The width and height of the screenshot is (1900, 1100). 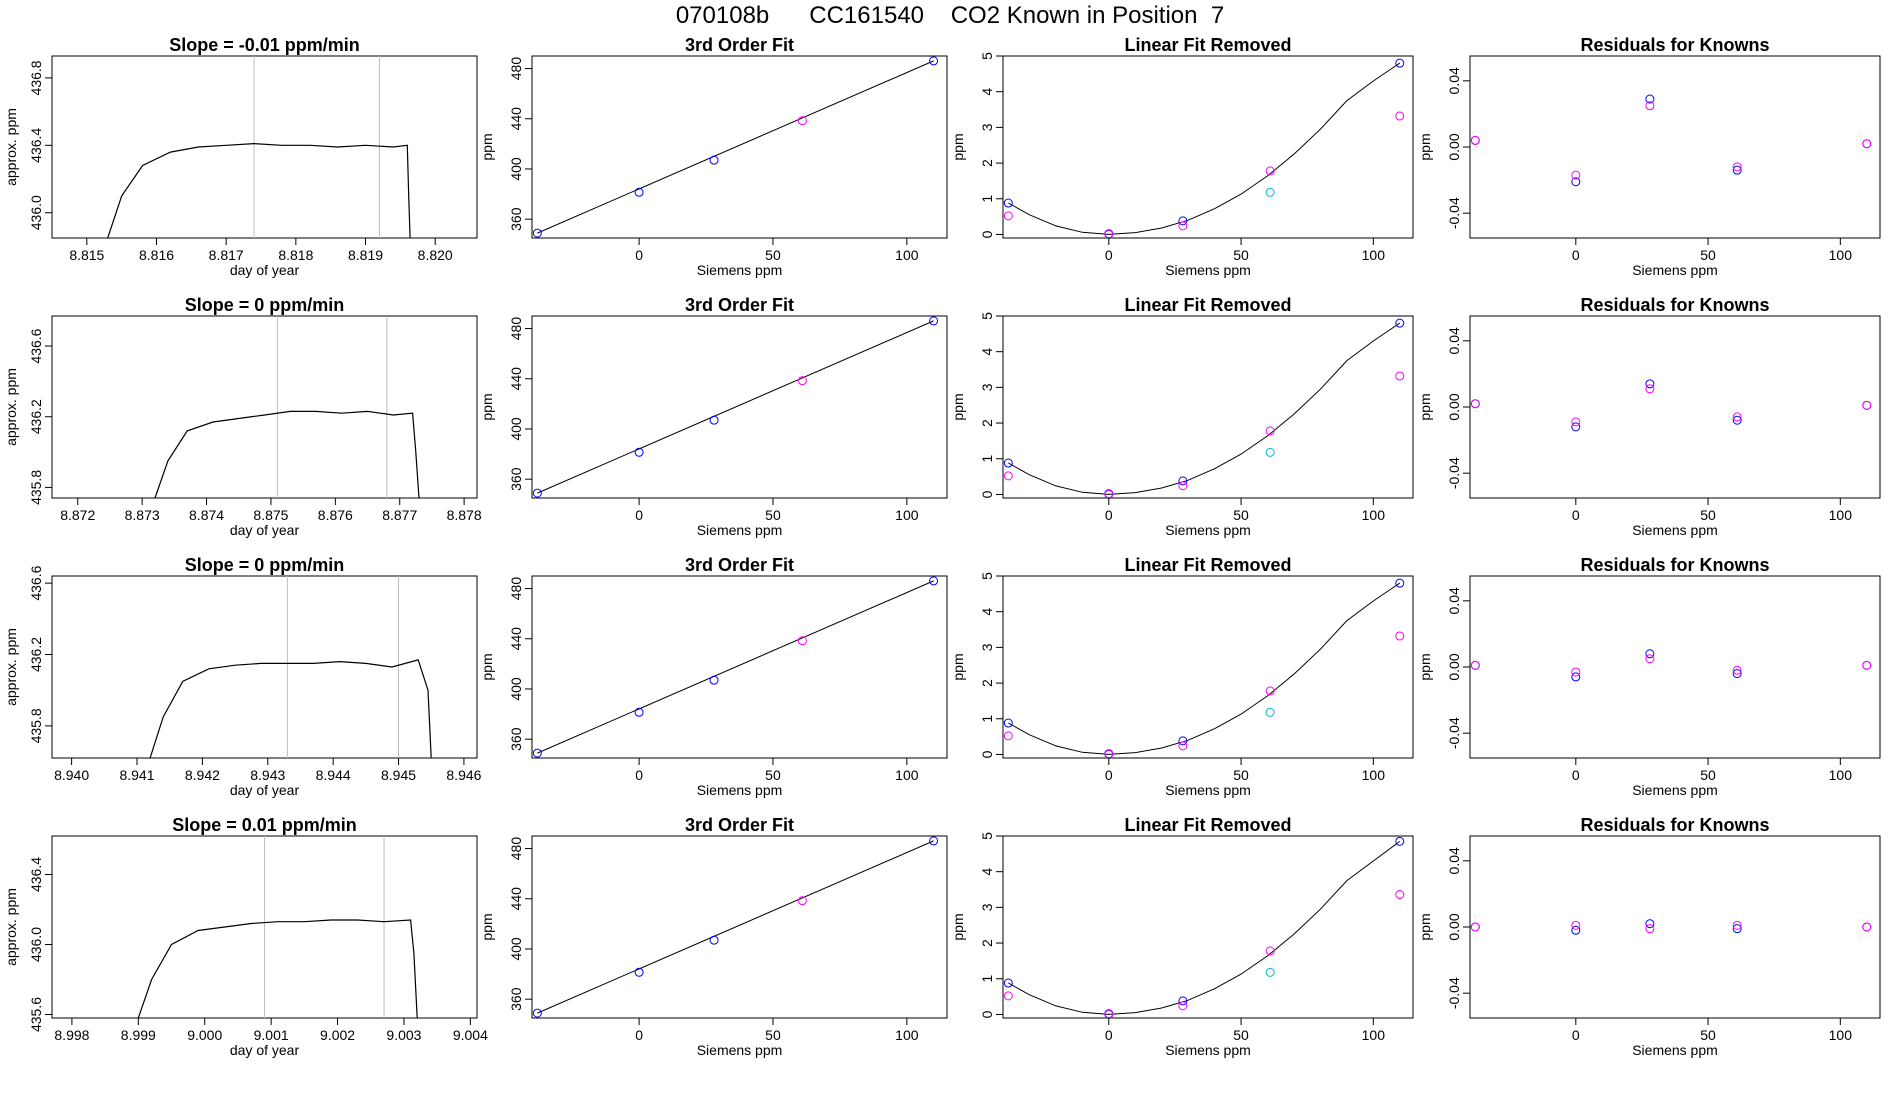 What do you see at coordinates (206, 515) in the screenshot?
I see `x-tick-label: 8.874` at bounding box center [206, 515].